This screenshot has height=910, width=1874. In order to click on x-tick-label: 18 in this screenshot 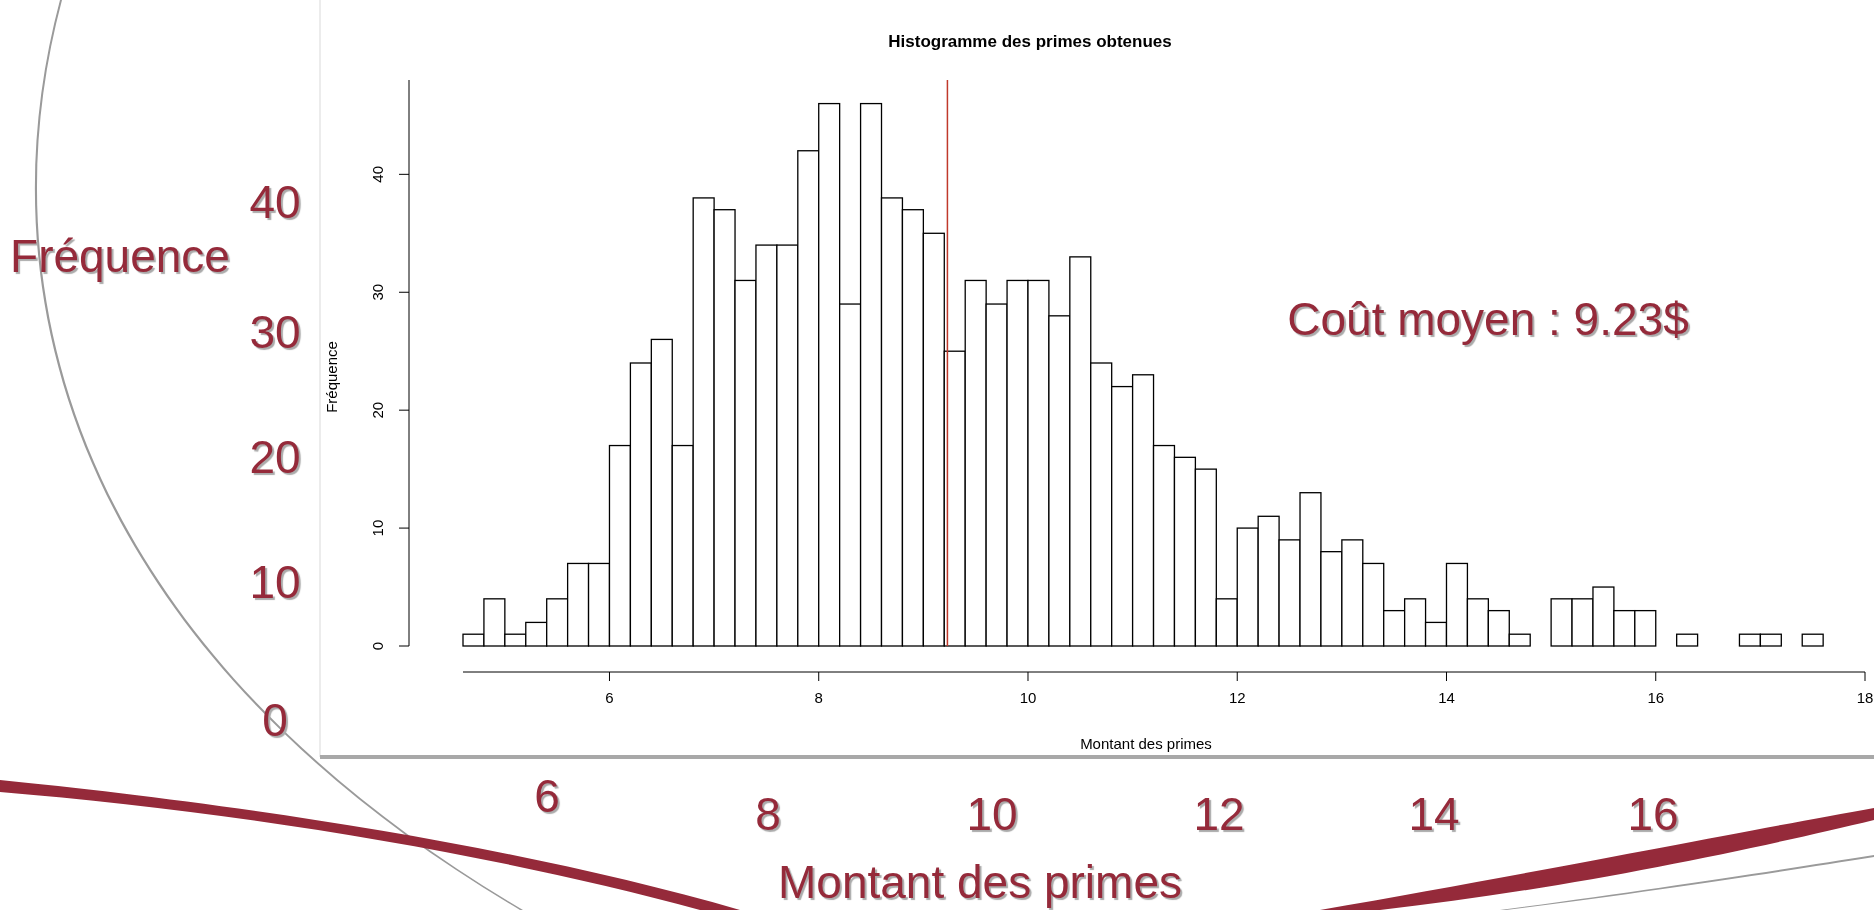, I will do `click(1865, 697)`.